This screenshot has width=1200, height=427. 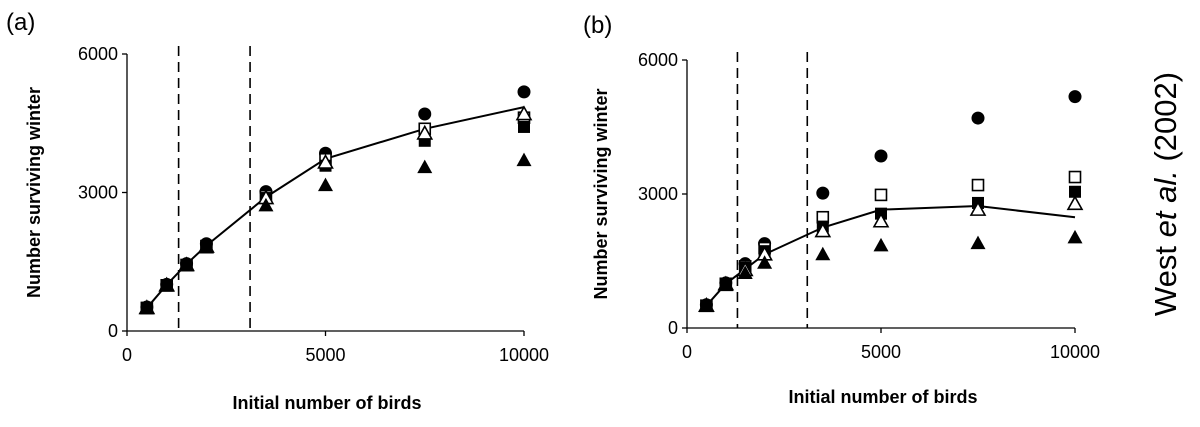 What do you see at coordinates (597, 25) in the screenshot?
I see `panel-label: (b)` at bounding box center [597, 25].